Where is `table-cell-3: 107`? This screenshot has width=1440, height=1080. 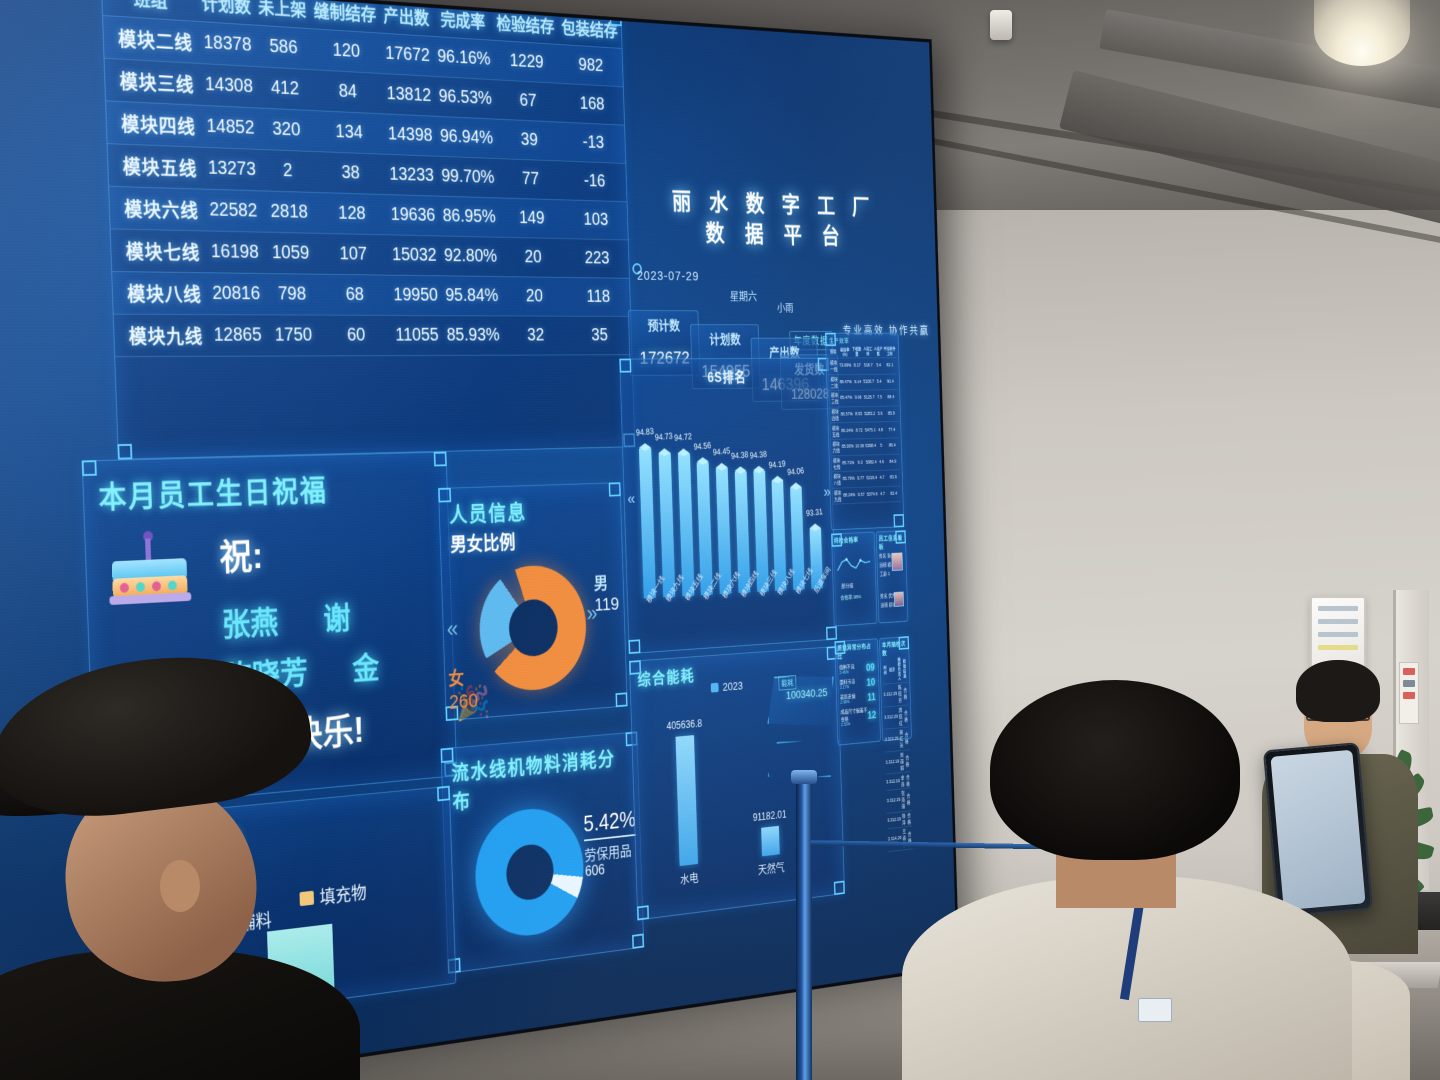 table-cell-3: 107 is located at coordinates (353, 254).